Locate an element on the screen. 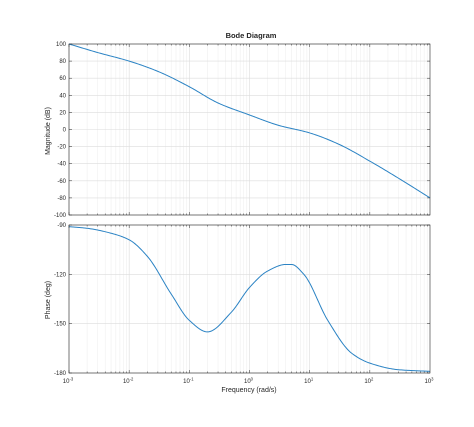  x-tick-label: 10² is located at coordinates (369, 381).